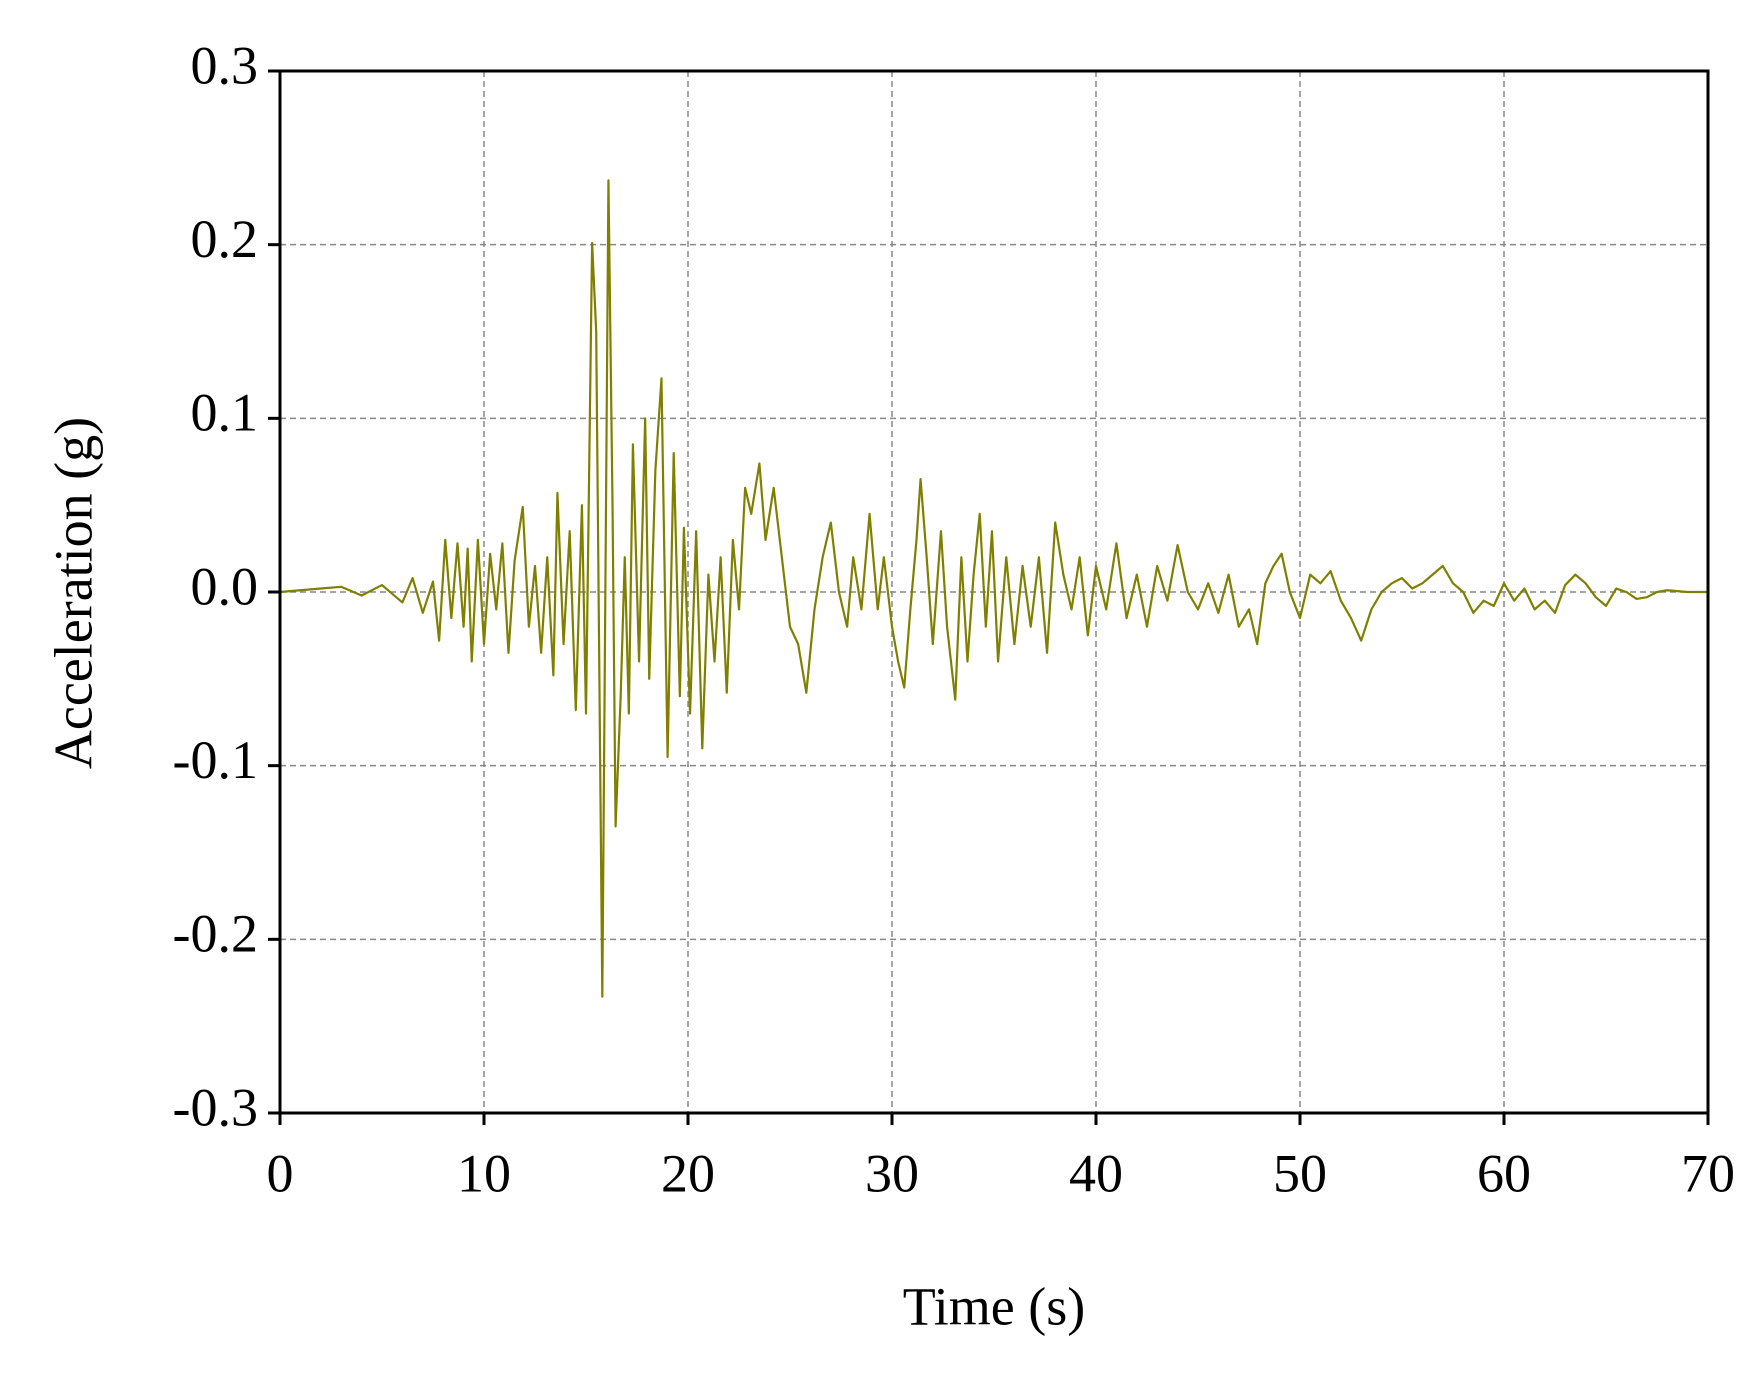  What do you see at coordinates (994, 1306) in the screenshot?
I see `x-axis-title: Time (s)` at bounding box center [994, 1306].